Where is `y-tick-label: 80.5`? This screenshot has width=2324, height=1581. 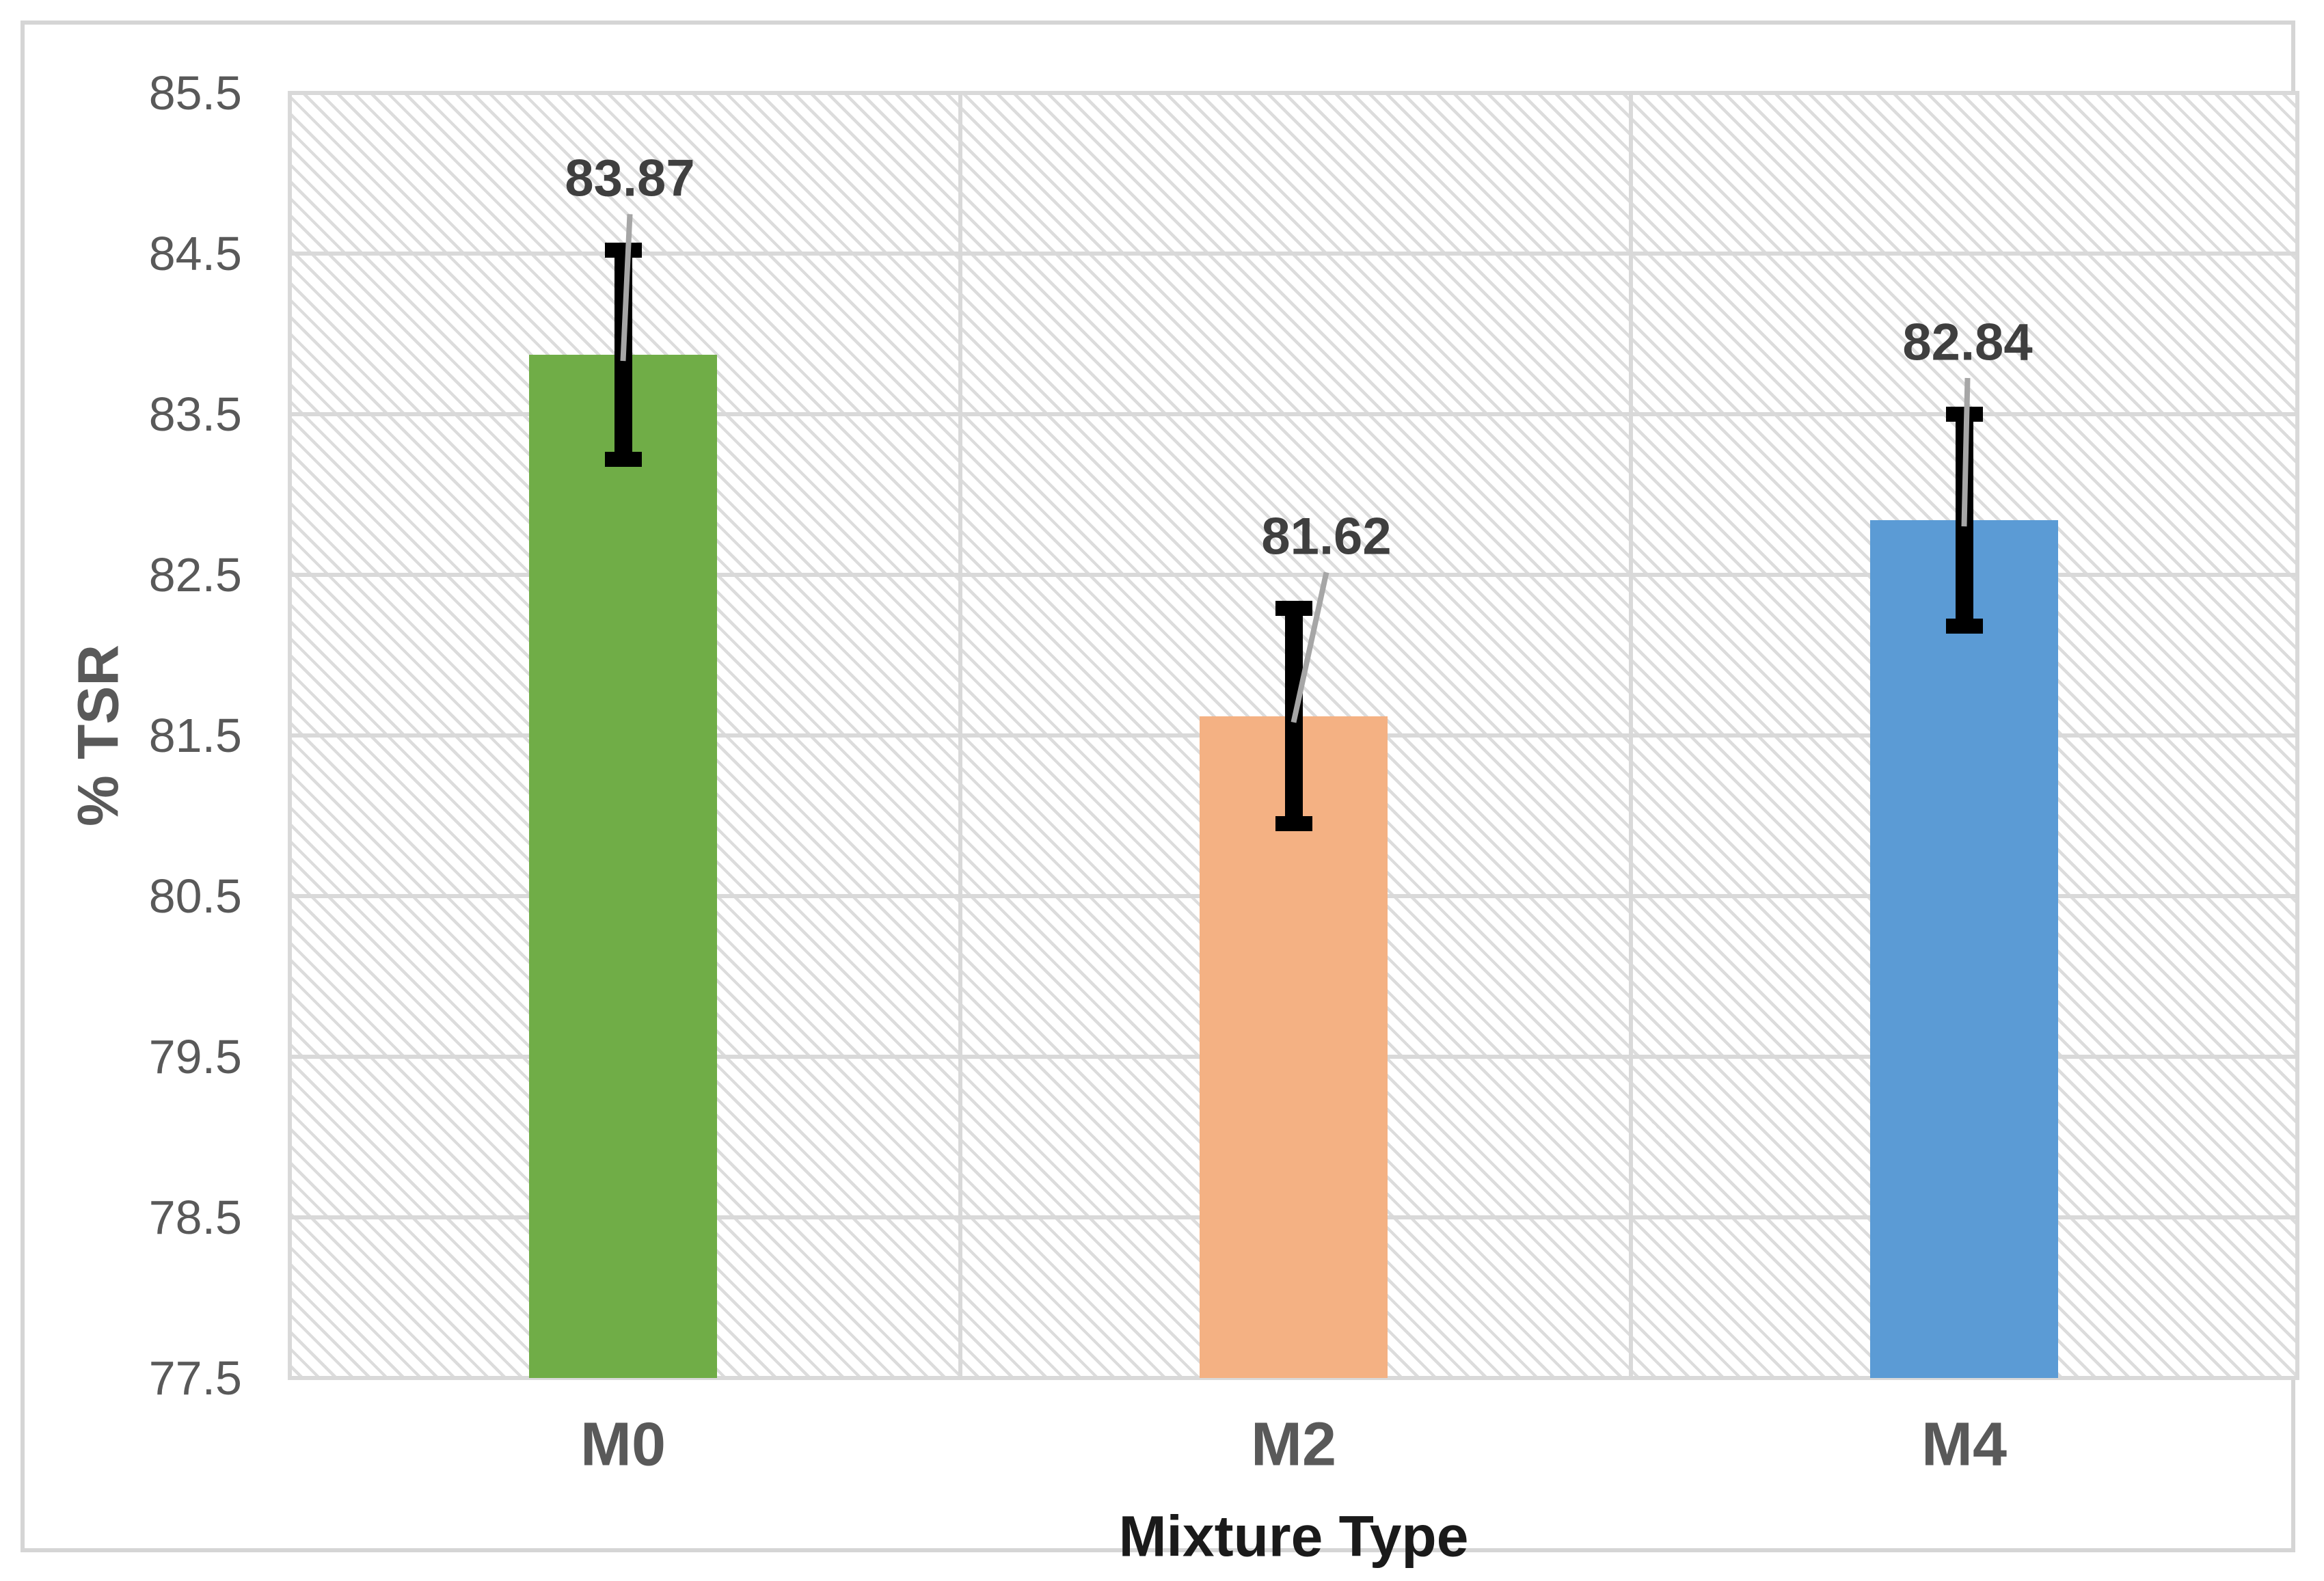 y-tick-label: 80.5 is located at coordinates (195, 896).